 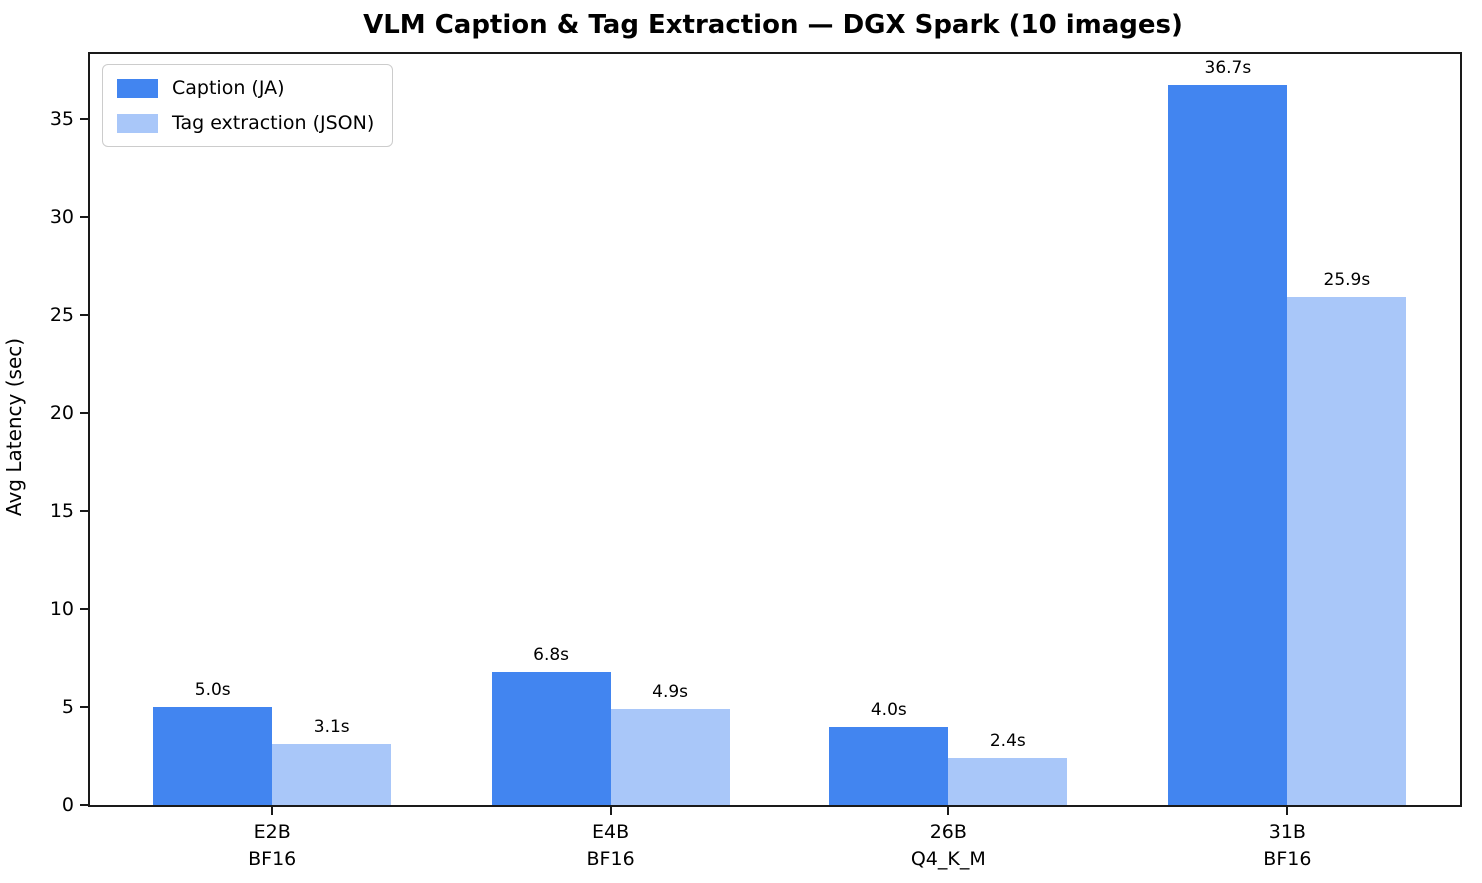 I want to click on legend-item-tag-extraction: Tag extraction (JSON), so click(x=245, y=123).